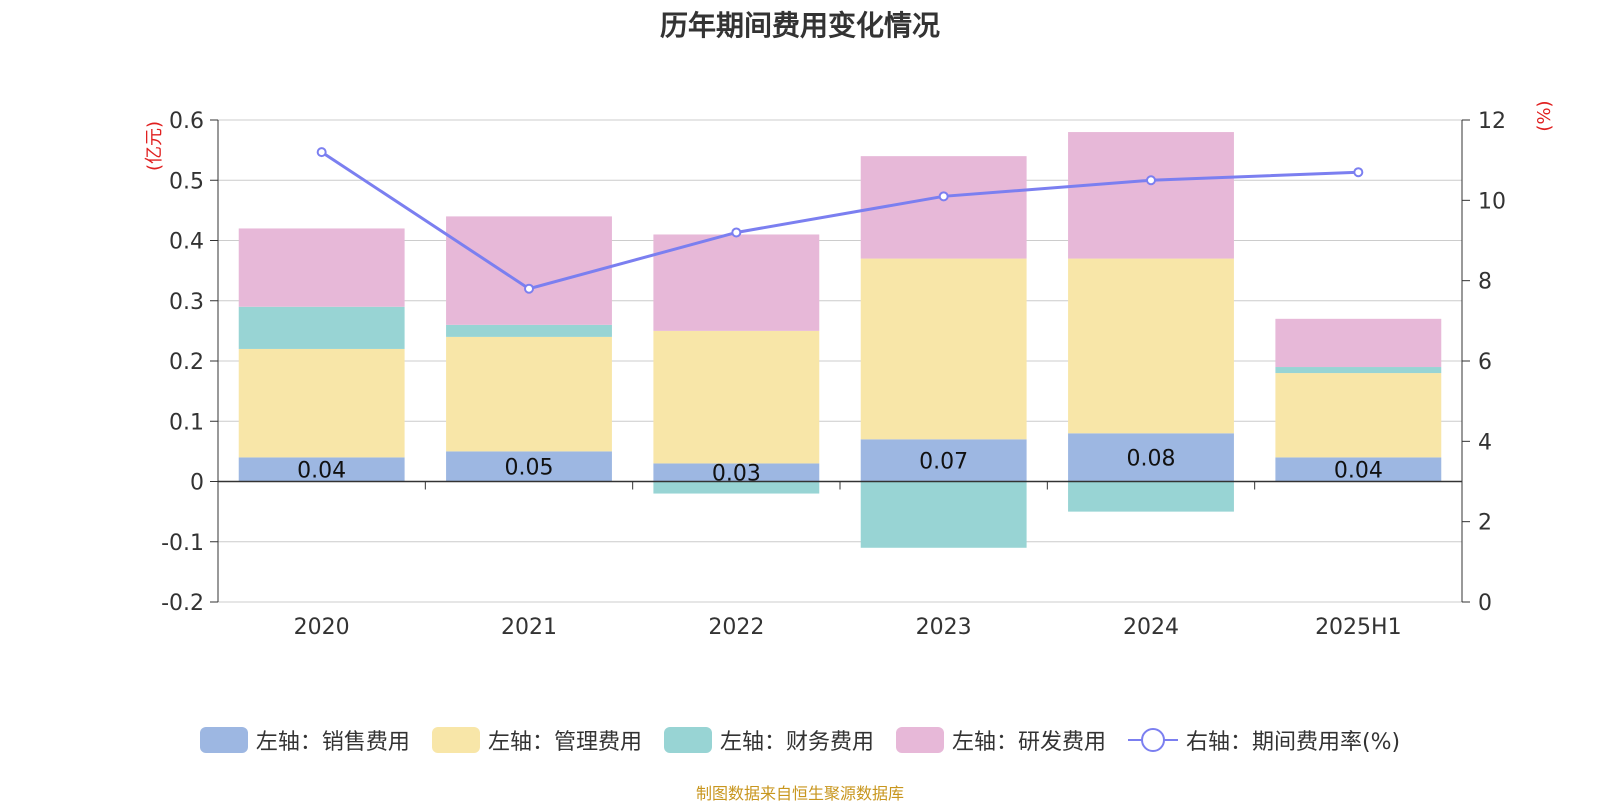 This screenshot has height=804, width=1600. What do you see at coordinates (919, 740) in the screenshot?
I see `legend-swatch-rd` at bounding box center [919, 740].